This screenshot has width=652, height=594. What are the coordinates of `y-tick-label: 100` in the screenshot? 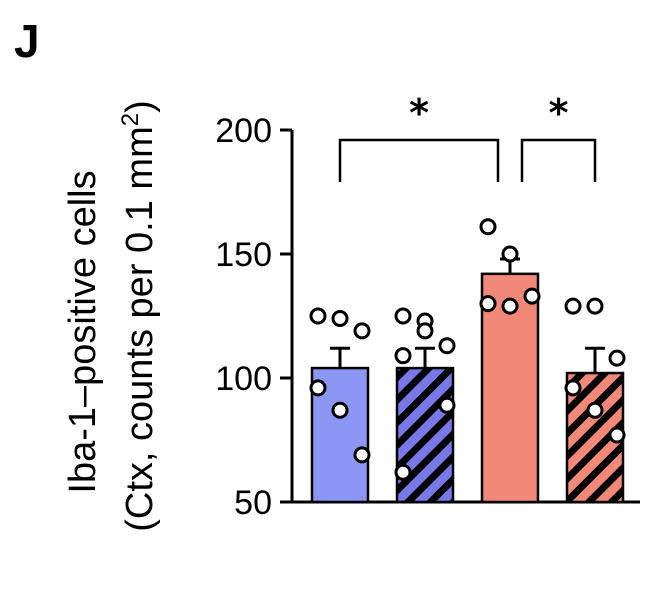 It's located at (243, 379).